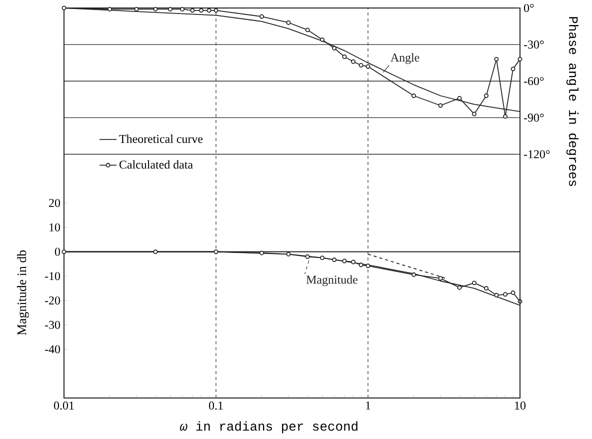  Describe the element at coordinates (534, 81) in the screenshot. I see `y2-tick-label: -60°` at that location.